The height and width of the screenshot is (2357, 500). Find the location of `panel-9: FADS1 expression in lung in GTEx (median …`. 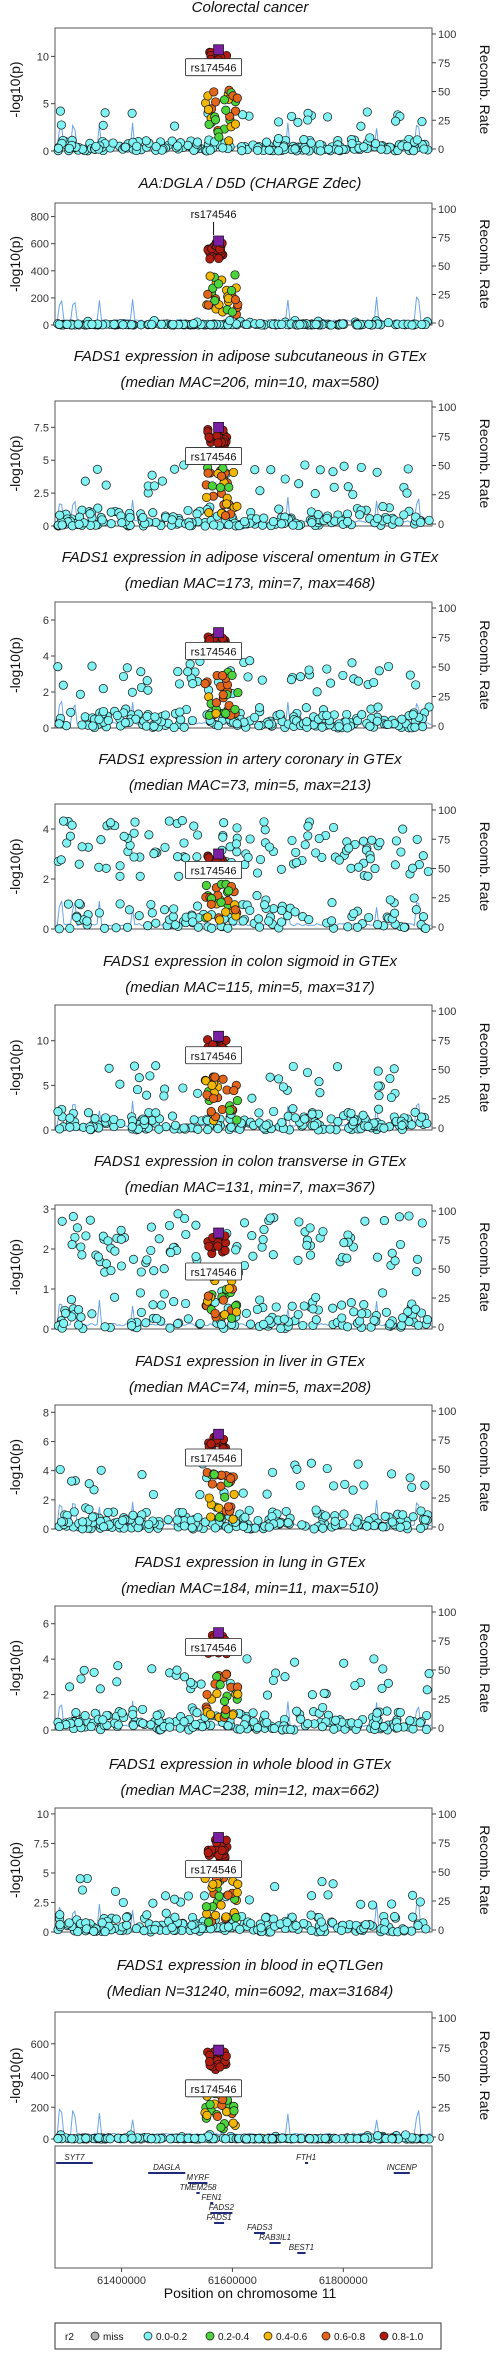

panel-9: FADS1 expression in lung in GTEx (median … is located at coordinates (250, 1645).